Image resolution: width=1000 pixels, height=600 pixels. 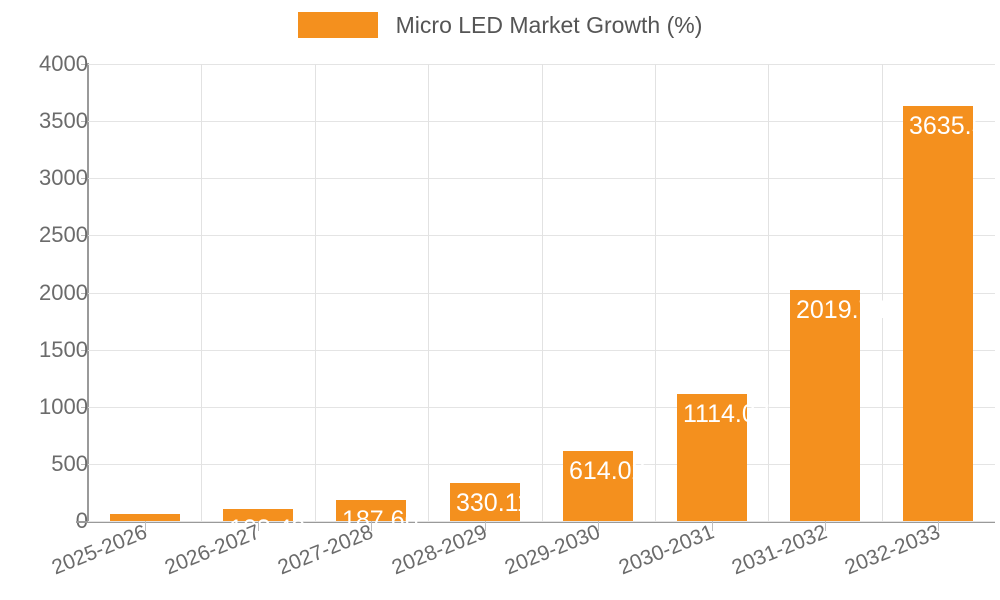 What do you see at coordinates (337, 25) in the screenshot?
I see `legend-color-swatch` at bounding box center [337, 25].